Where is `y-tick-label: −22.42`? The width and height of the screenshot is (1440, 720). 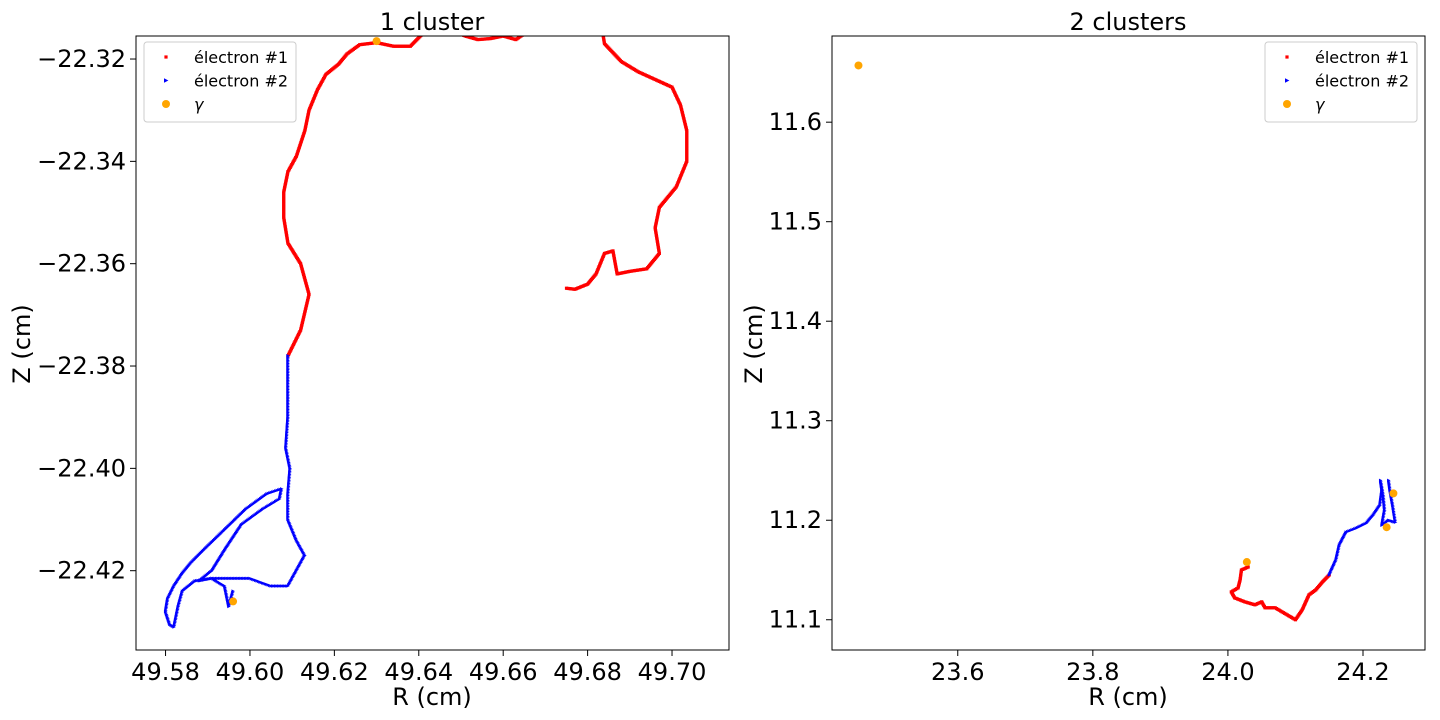
y-tick-label: −22.42 is located at coordinates (81, 571).